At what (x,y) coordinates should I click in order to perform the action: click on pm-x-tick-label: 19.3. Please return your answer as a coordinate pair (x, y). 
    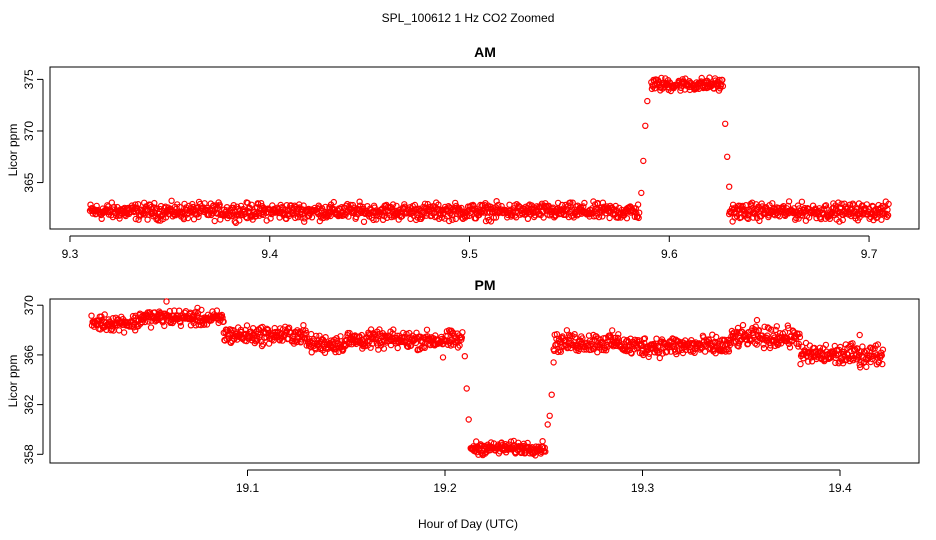
    Looking at the image, I should click on (643, 488).